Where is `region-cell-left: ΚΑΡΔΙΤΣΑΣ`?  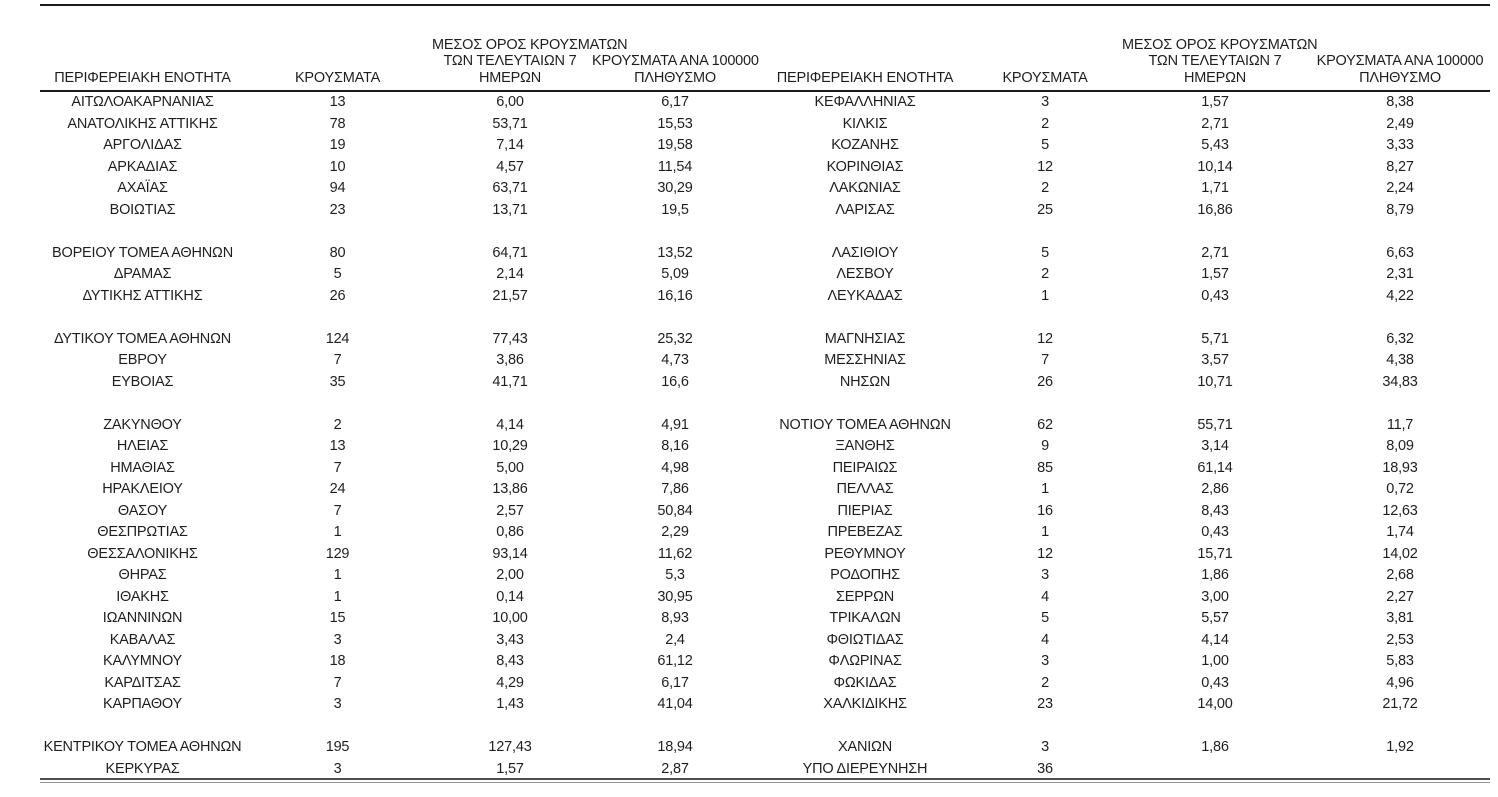
region-cell-left: ΚΑΡΔΙΤΣΑΣ is located at coordinates (142, 682).